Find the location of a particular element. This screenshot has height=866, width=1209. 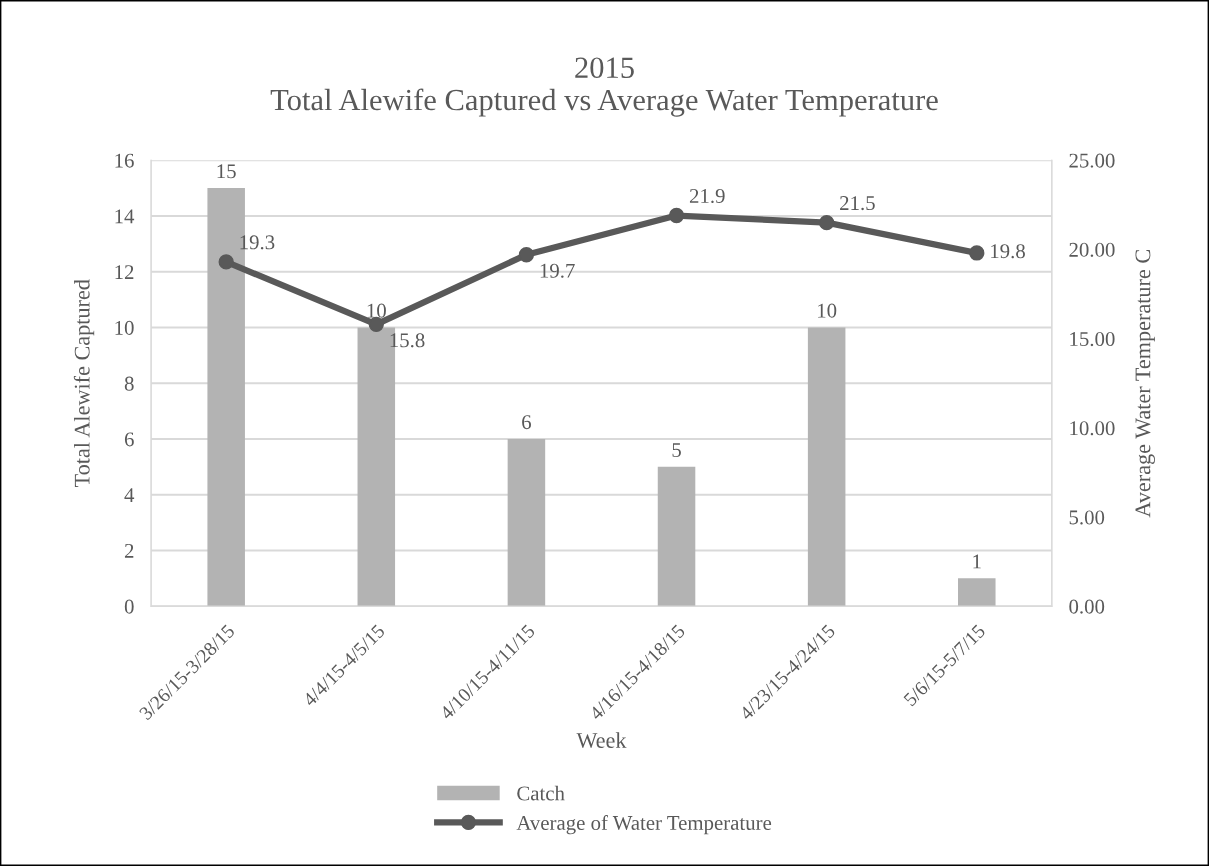

y-tick-label: 10 is located at coordinates (124, 327).